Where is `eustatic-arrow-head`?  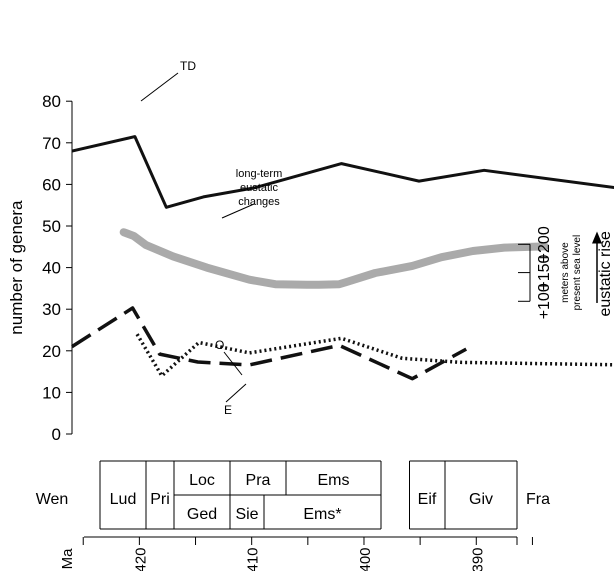
eustatic-arrow-head is located at coordinates (597, 237).